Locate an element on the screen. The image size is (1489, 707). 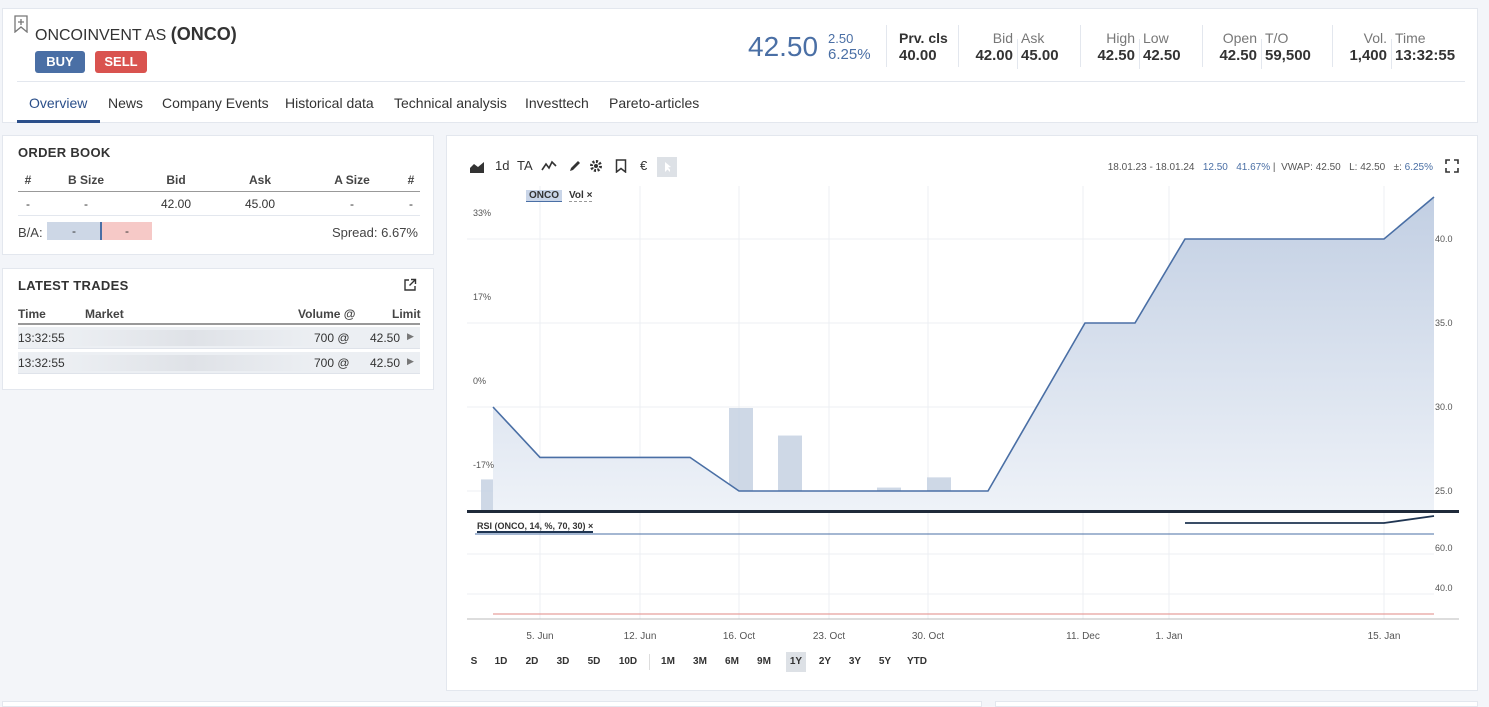
info-pm-pct: 6.25% is located at coordinates (1418, 167).